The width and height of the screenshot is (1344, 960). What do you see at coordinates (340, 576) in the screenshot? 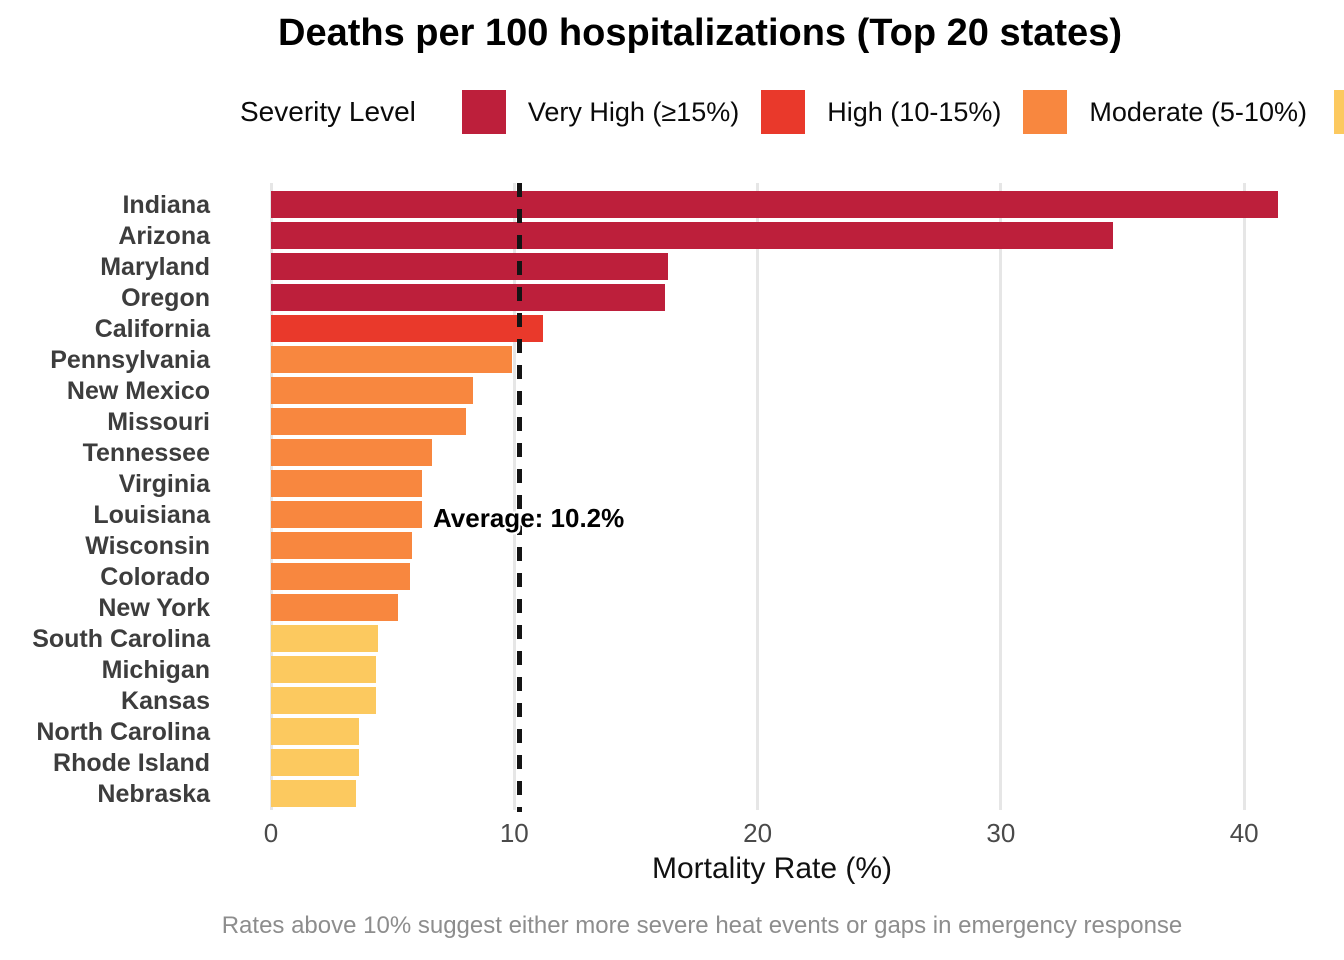
I see `bar-colorado` at bounding box center [340, 576].